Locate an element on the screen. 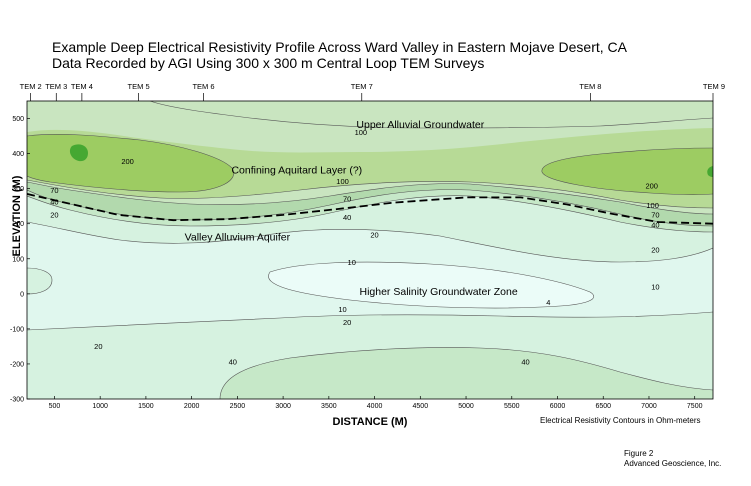 Image resolution: width=751 pixels, height=486 pixels. fill-gt200-east is located at coordinates (627, 171).